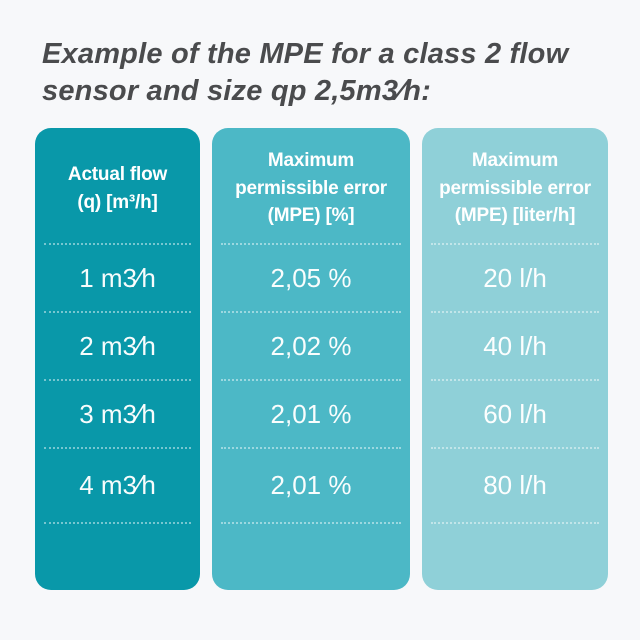  I want to click on table-cell-actual-flow-row1: 1 m3⁄h, so click(117, 277).